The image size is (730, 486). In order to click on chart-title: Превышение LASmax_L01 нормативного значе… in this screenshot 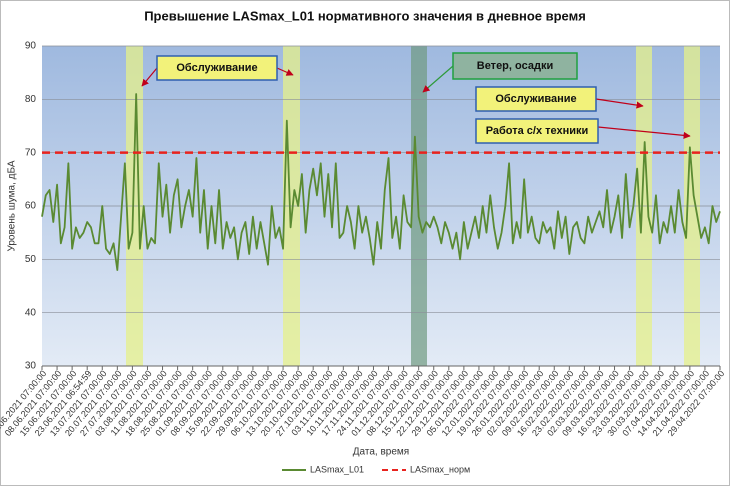, I will do `click(365, 15)`.